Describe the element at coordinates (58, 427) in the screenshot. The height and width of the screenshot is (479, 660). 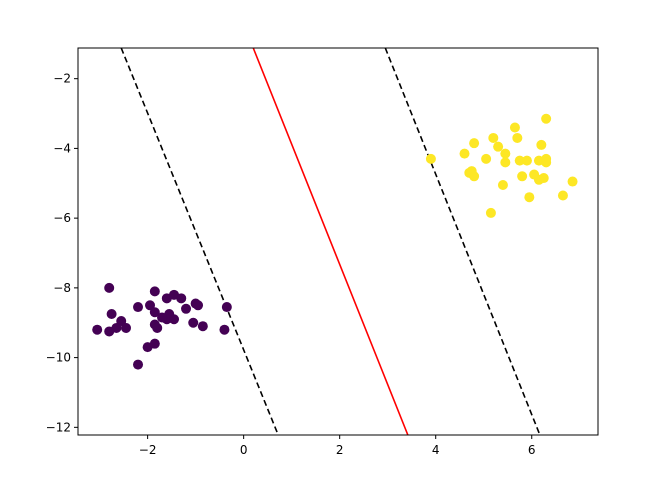
I see `y-tick-label: −12` at that location.